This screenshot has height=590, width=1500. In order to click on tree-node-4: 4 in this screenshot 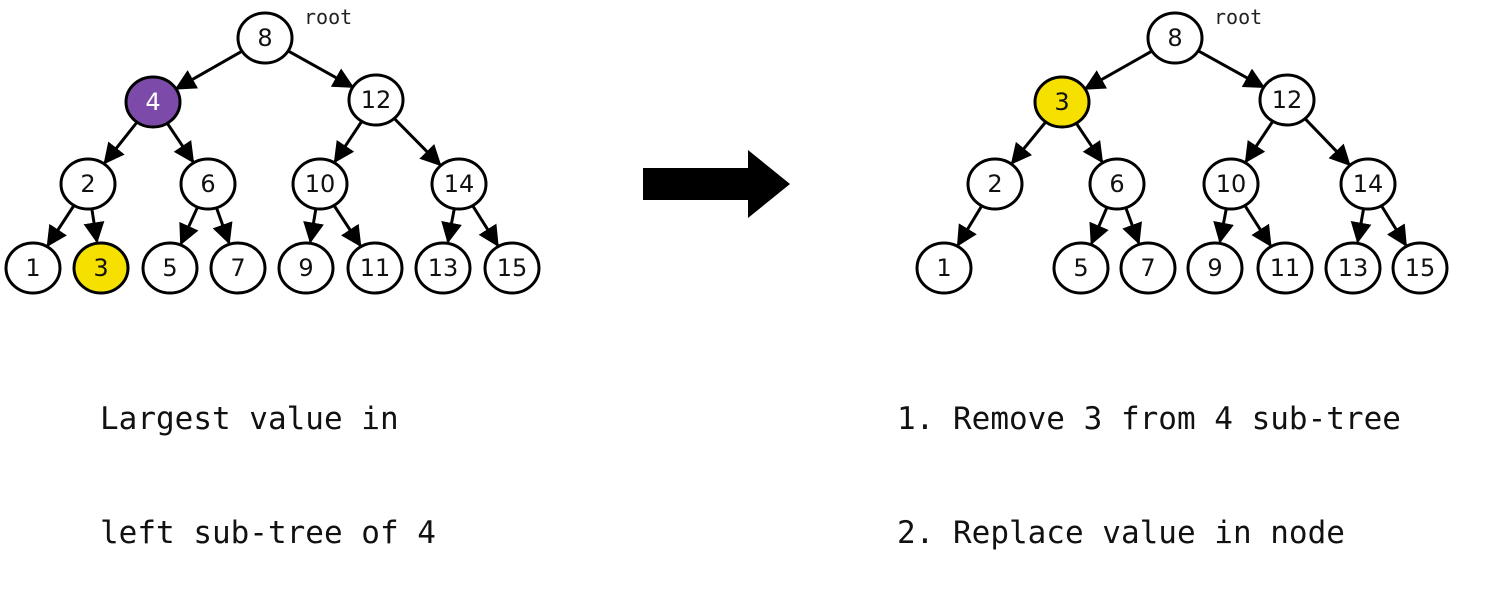, I will do `click(153, 102)`.